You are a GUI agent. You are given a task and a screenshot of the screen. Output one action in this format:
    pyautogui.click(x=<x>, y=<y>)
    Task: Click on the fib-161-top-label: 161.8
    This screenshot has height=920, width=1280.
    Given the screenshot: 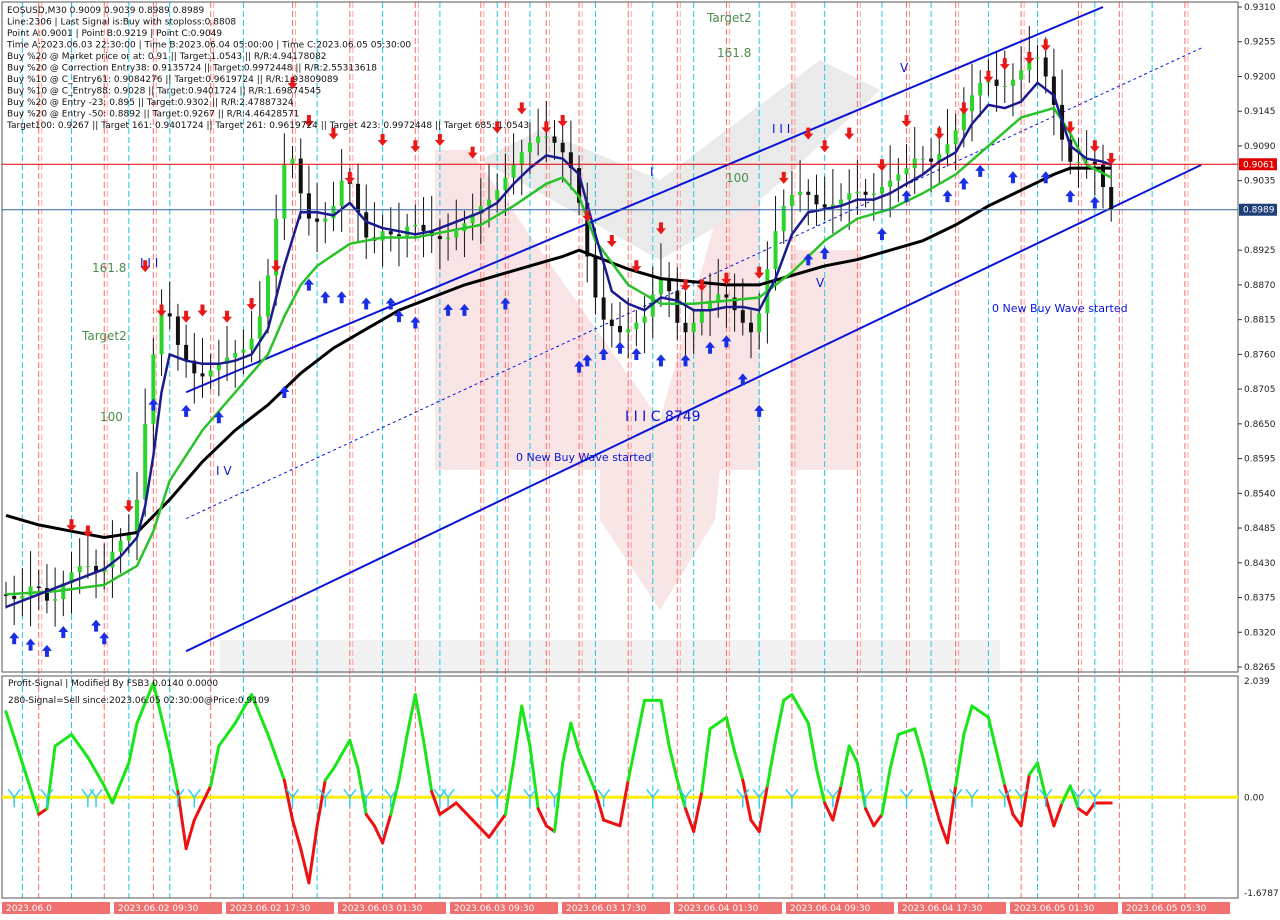 What is the action you would take?
    pyautogui.click(x=734, y=53)
    